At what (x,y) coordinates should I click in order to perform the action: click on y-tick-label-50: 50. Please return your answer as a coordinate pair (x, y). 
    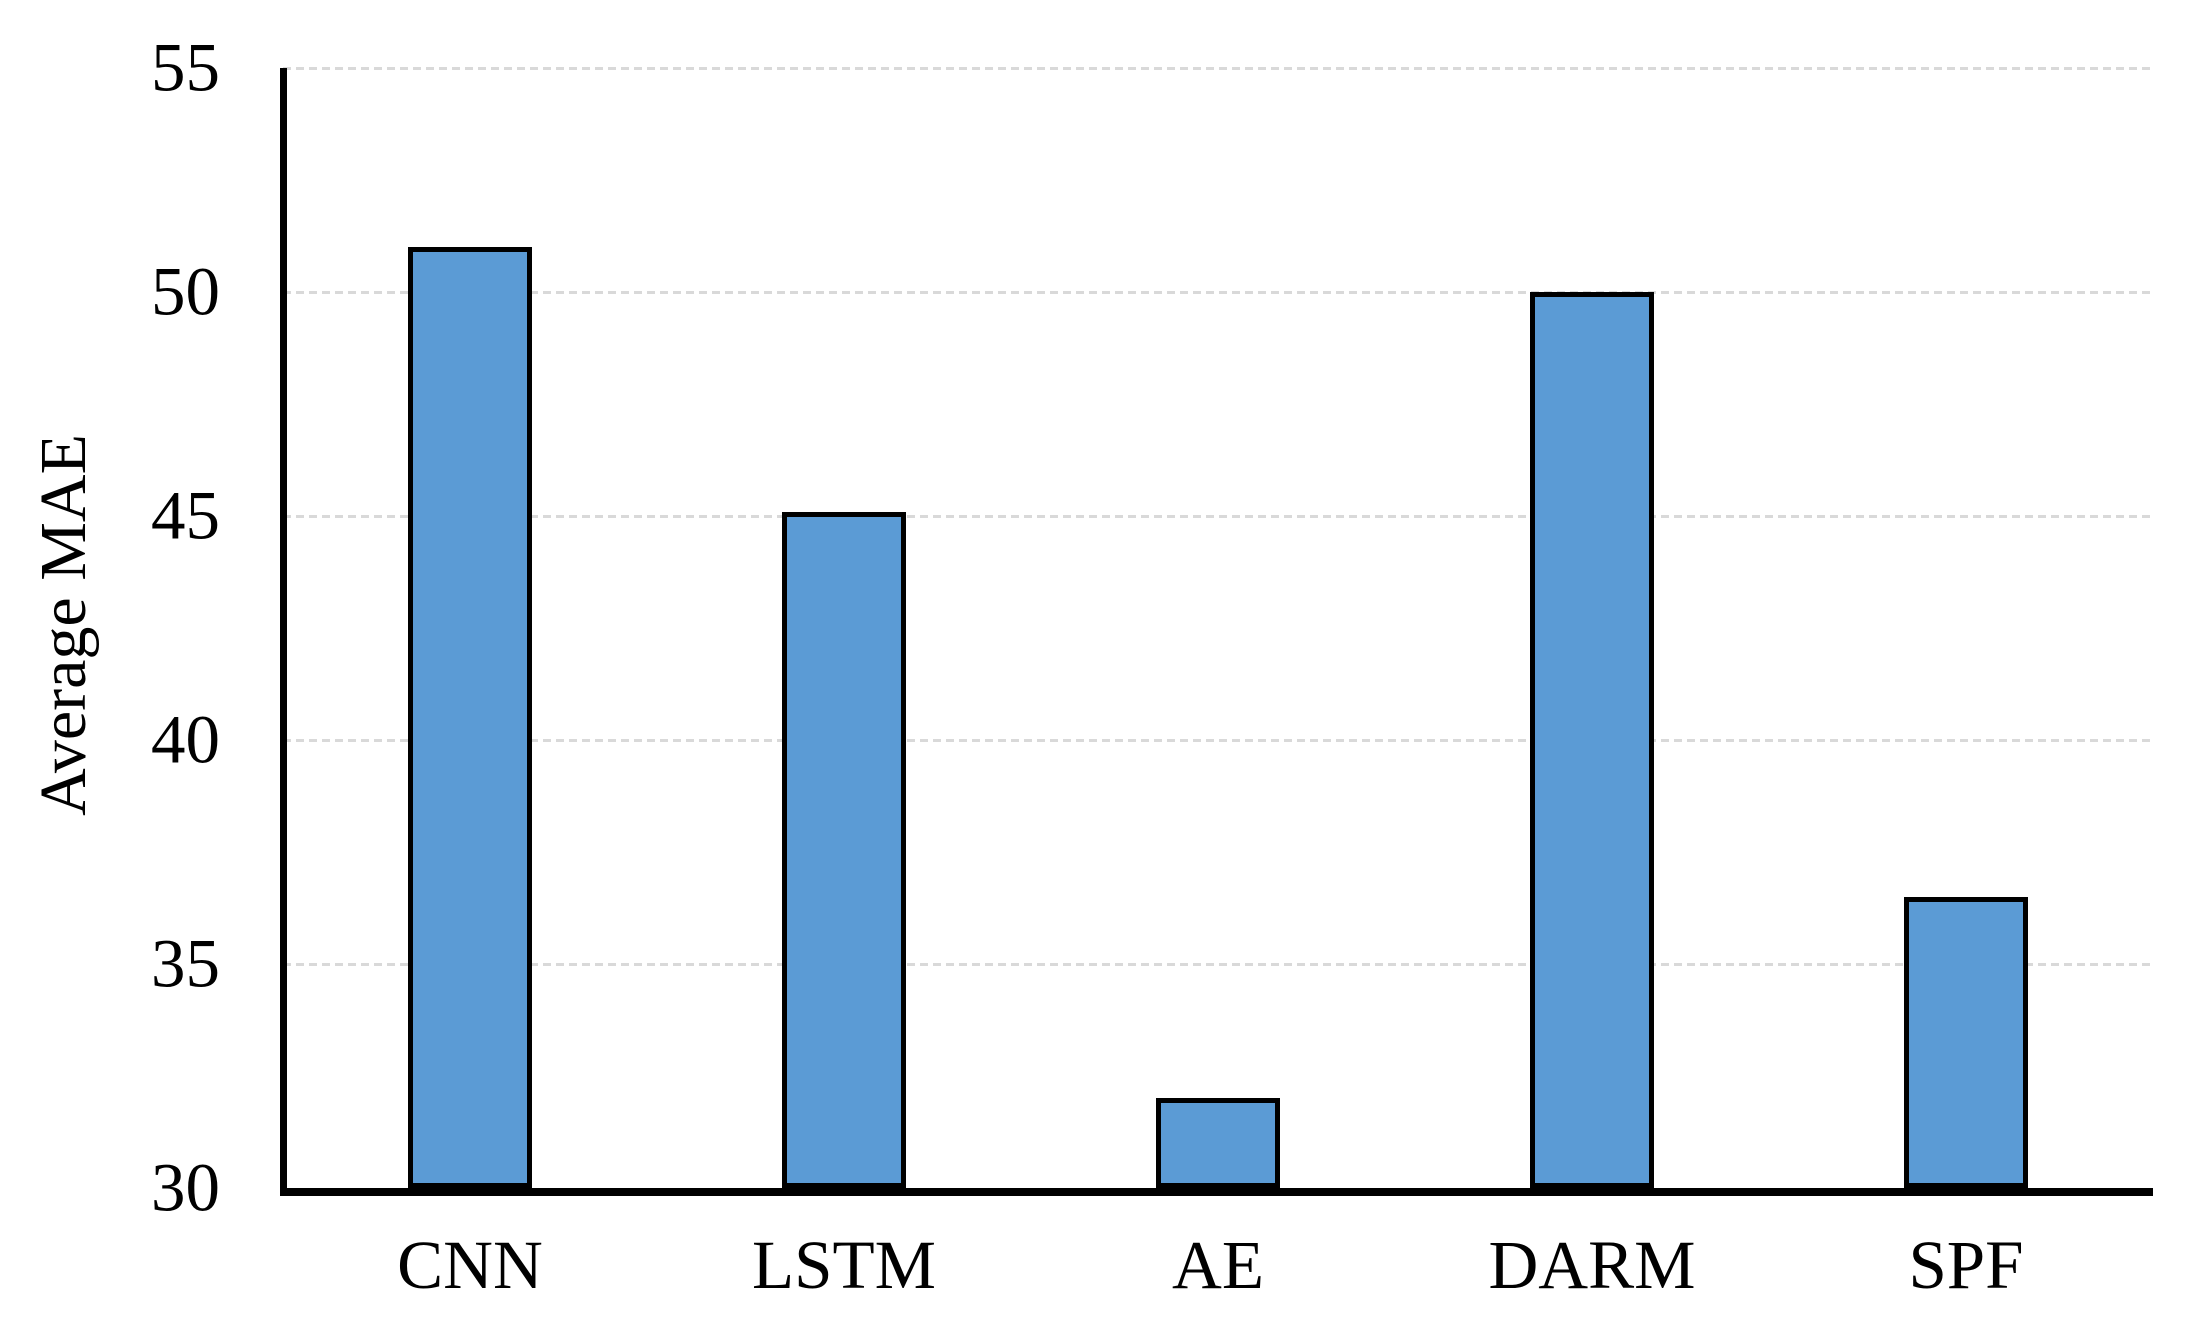
    Looking at the image, I should click on (185, 291).